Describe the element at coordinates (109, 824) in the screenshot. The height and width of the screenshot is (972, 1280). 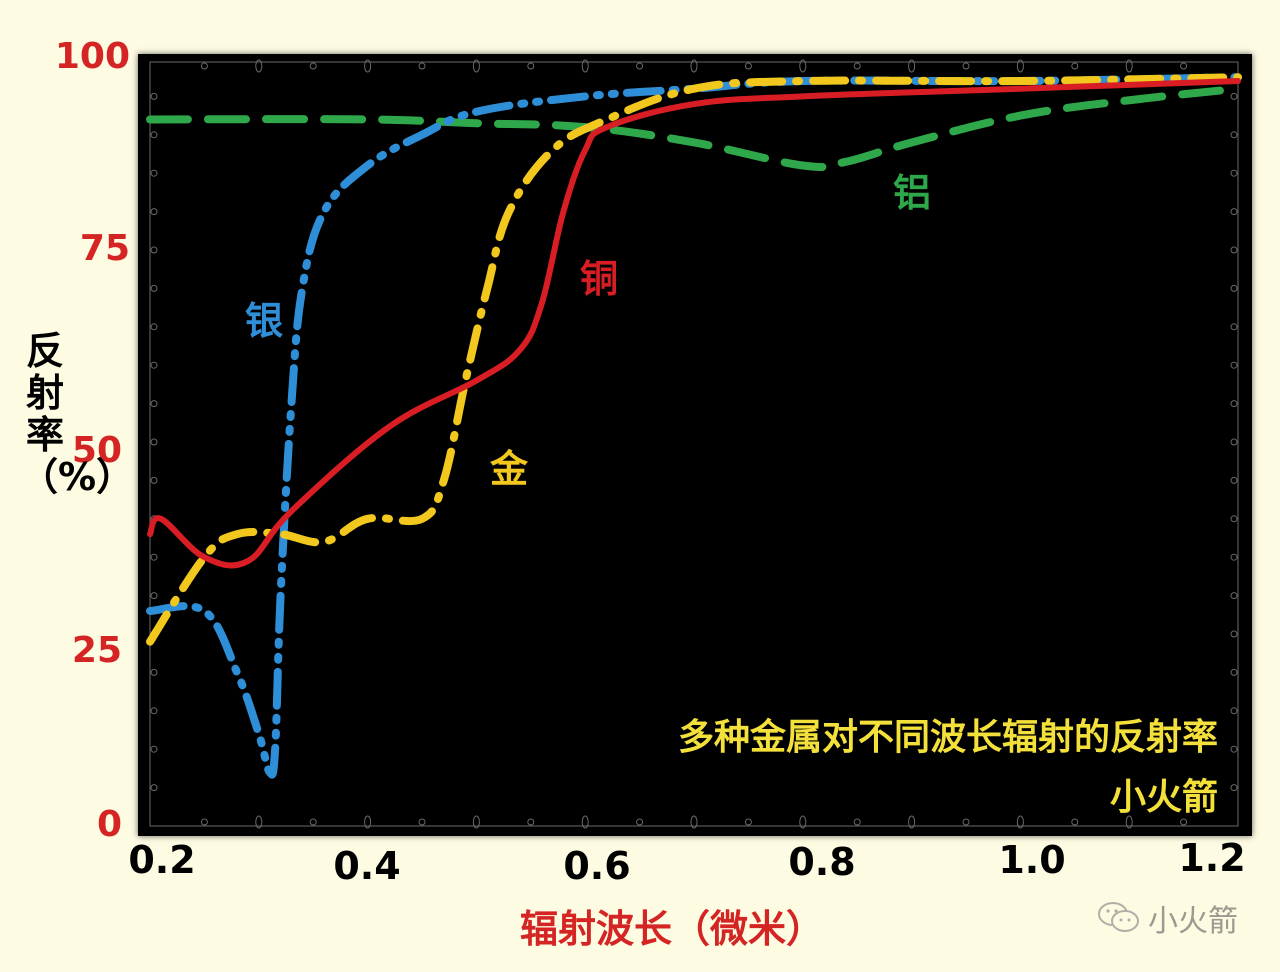
I see `y-tick-0: 0` at that location.